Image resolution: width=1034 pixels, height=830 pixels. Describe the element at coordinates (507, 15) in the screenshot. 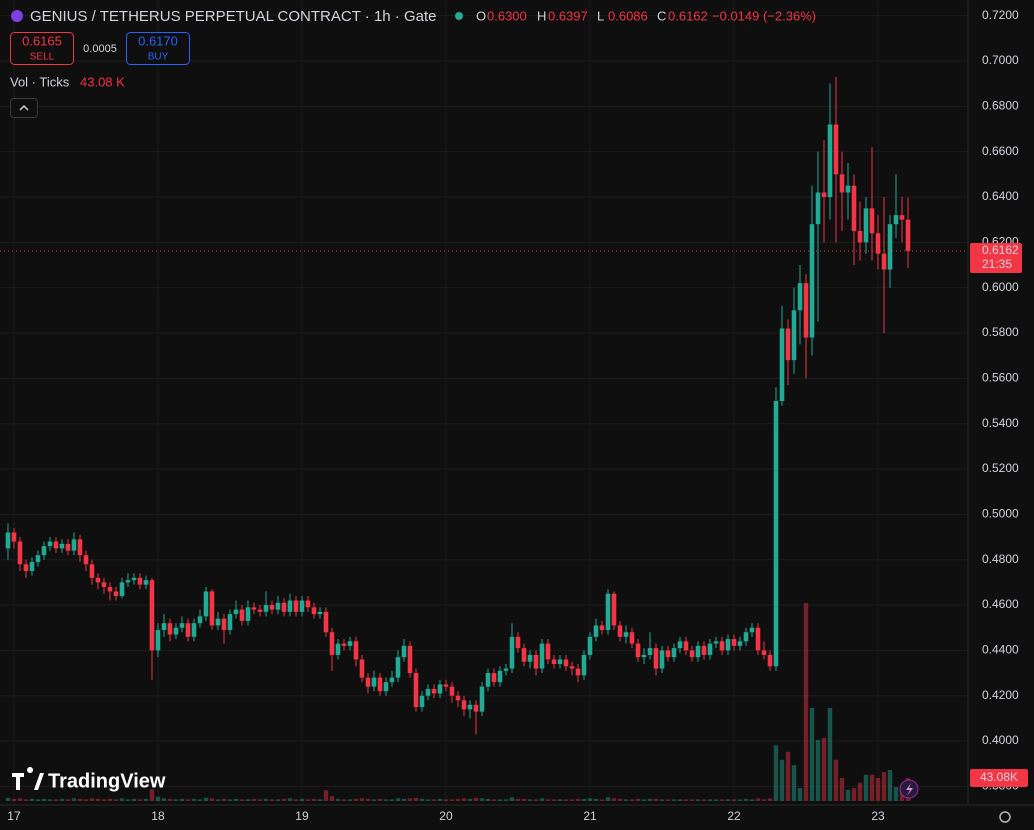

I see `legend-value: 0.6300` at that location.